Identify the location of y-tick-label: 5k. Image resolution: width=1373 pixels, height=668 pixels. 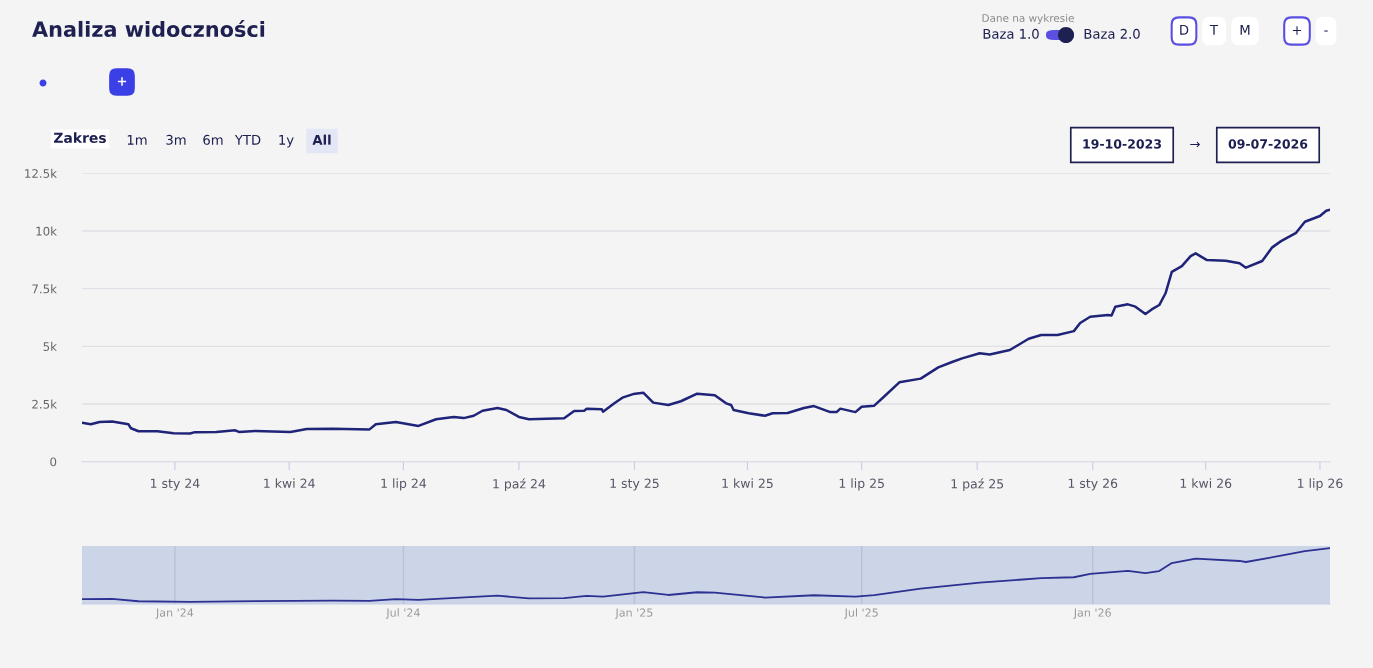
(50, 346).